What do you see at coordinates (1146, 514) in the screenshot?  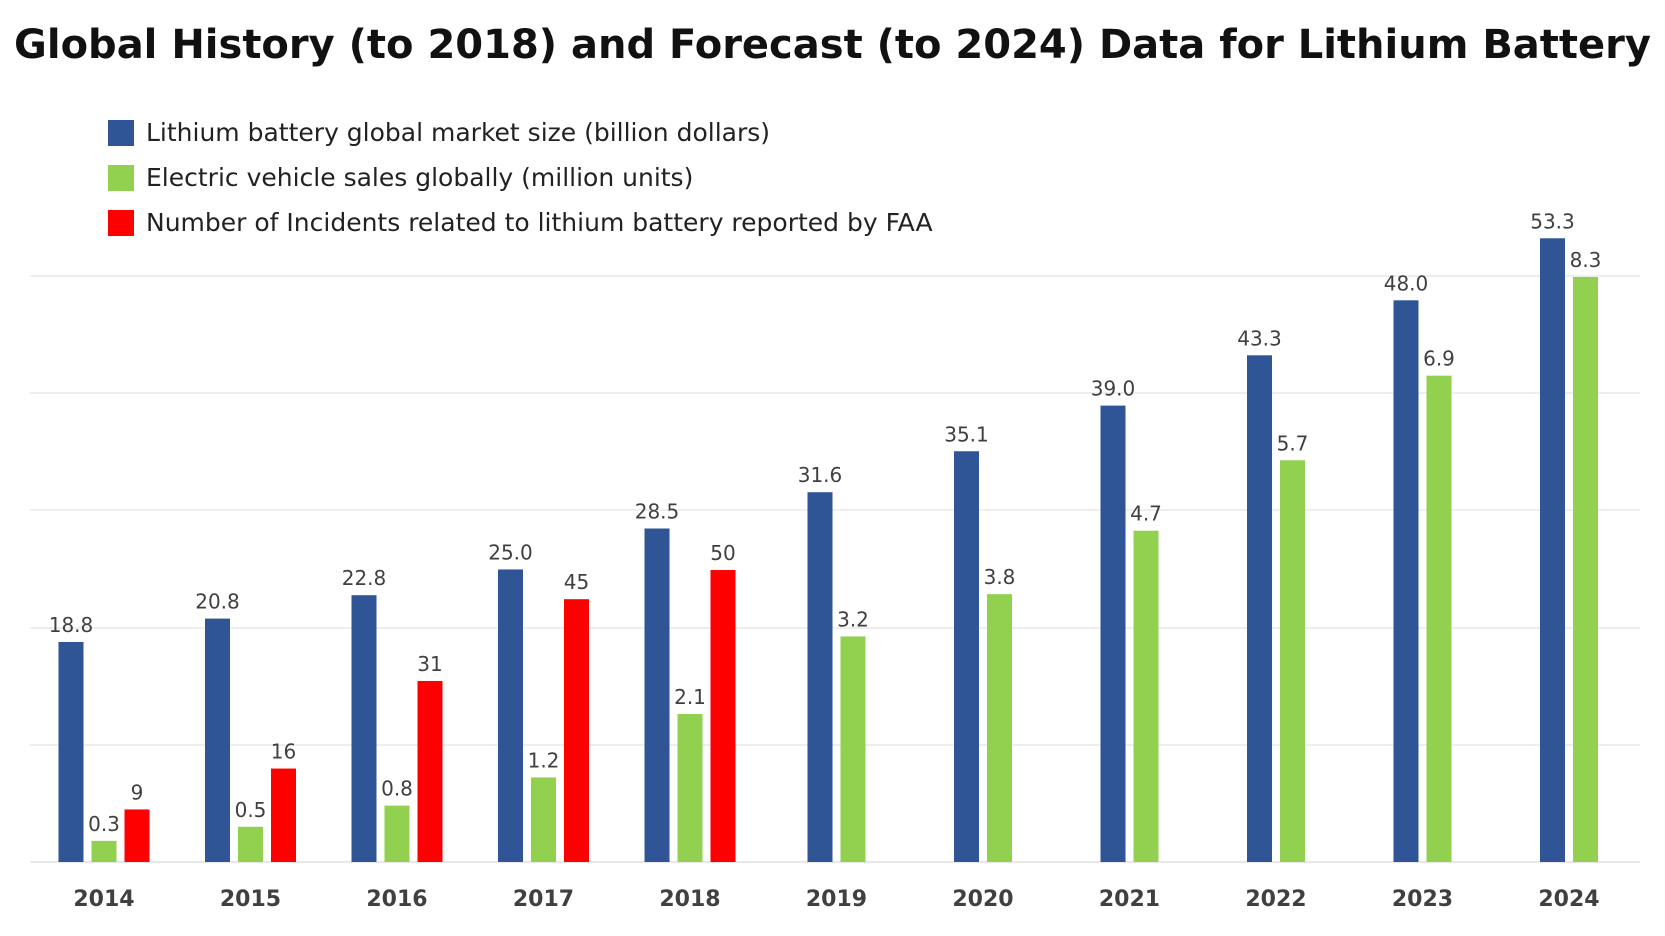 I see `data-label-ev-sales-2021: 4.7` at bounding box center [1146, 514].